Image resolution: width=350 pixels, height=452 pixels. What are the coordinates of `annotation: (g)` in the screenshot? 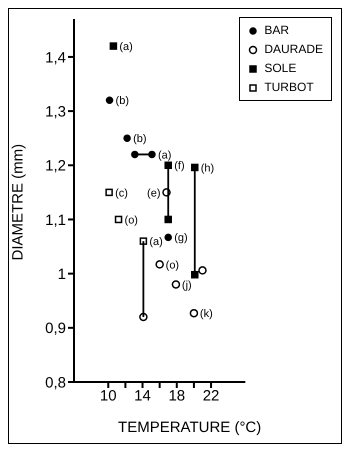 It's located at (181, 238).